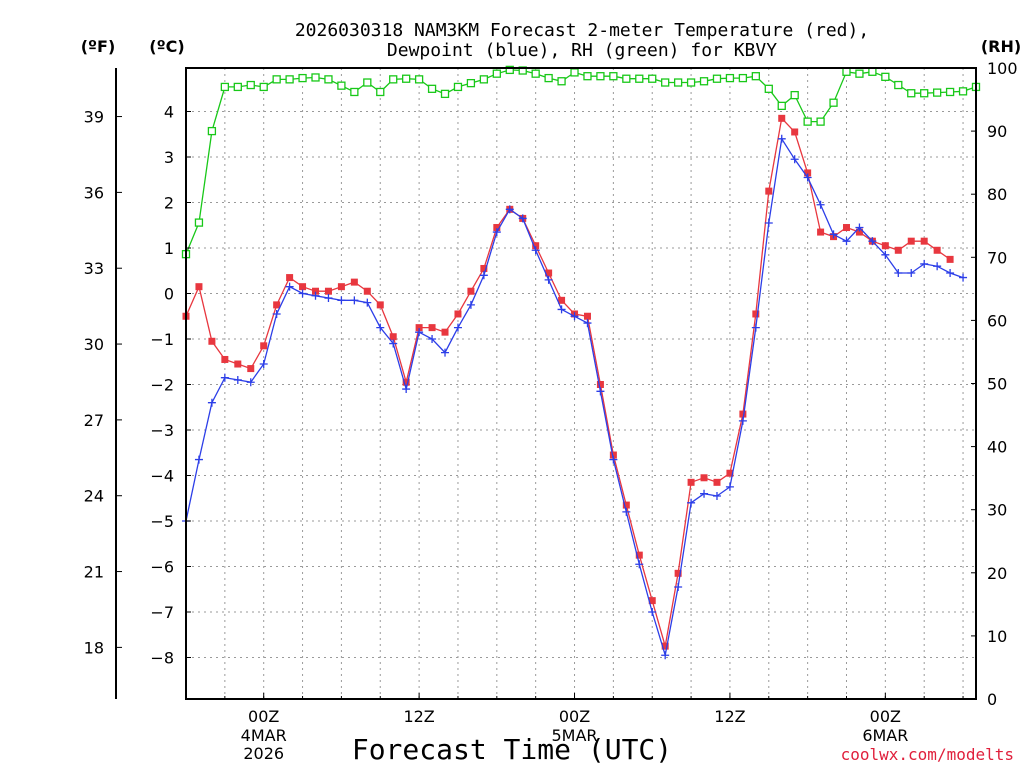 This screenshot has width=1024, height=768. What do you see at coordinates (418, 716) in the screenshot?
I see `time-tick-label: 12Z` at bounding box center [418, 716].